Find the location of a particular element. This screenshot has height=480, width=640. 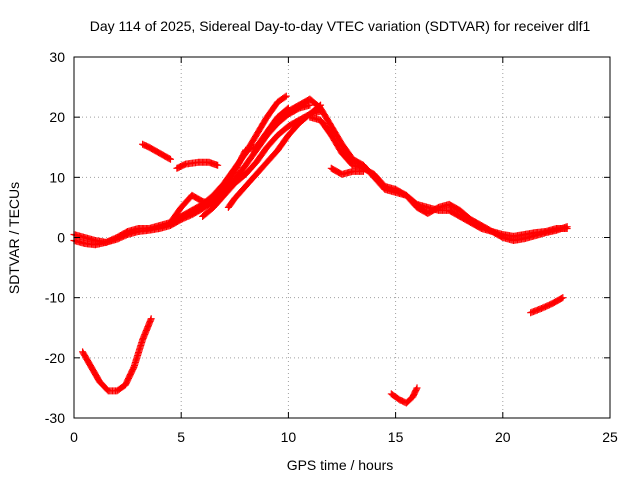

y-tick-label: 30 is located at coordinates (57, 57).